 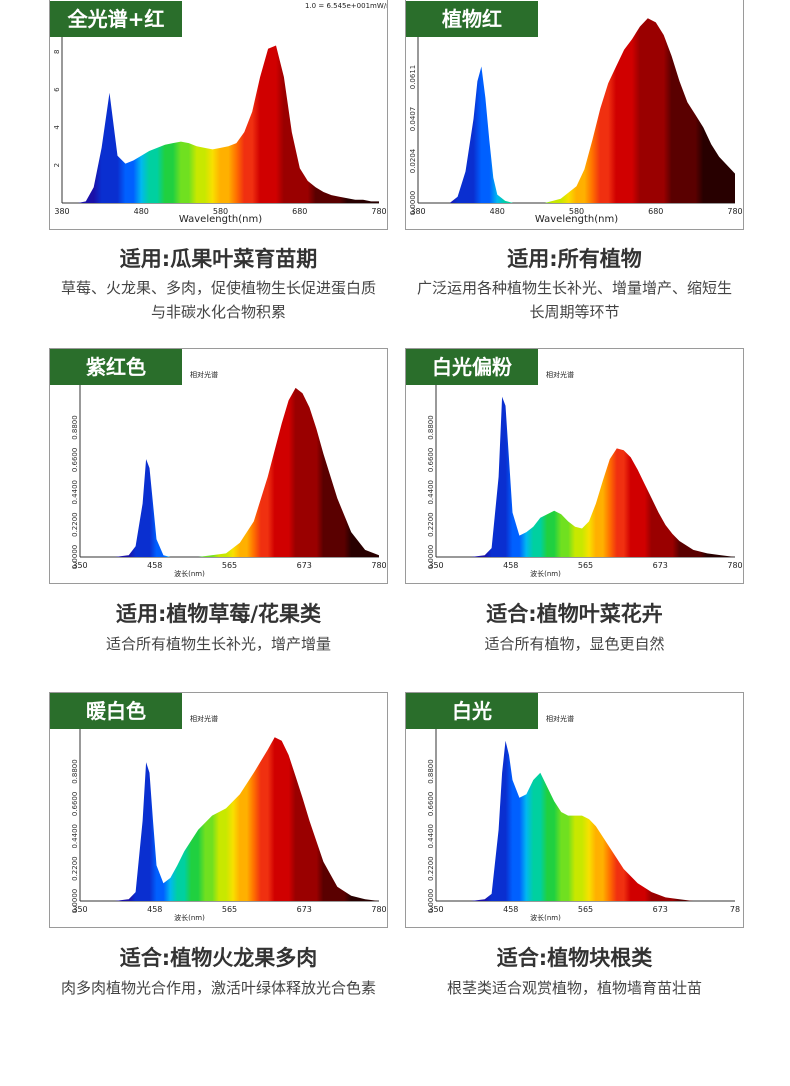 I want to click on usage-title: 适用:瓜果叶菜育苗期, so click(x=218, y=259).